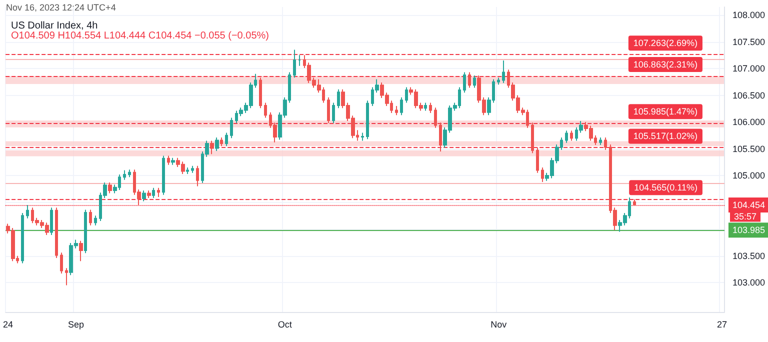 This screenshot has height=342, width=768. I want to click on x-tick-label: Nov, so click(499, 325).